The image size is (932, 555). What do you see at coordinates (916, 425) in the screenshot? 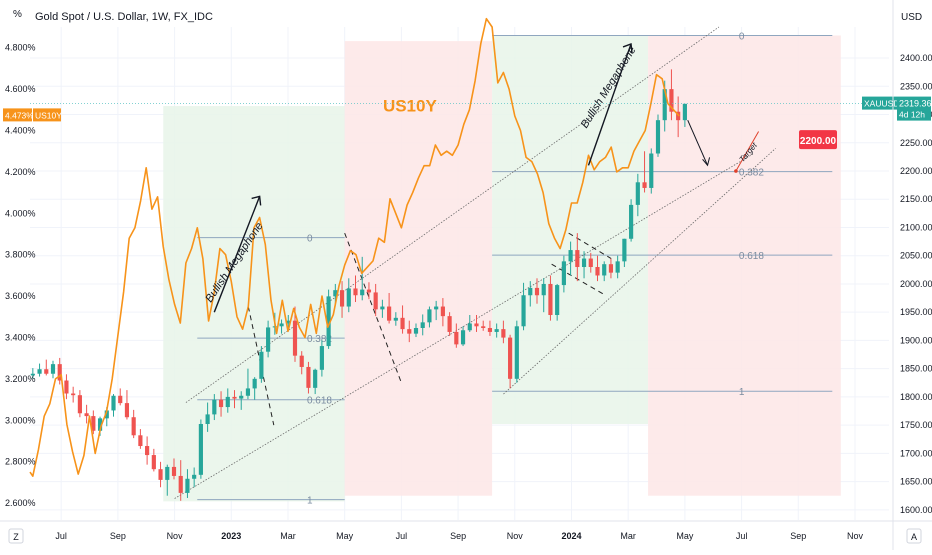
I see `y-right-tick-label-3: 1750.00` at bounding box center [916, 425].